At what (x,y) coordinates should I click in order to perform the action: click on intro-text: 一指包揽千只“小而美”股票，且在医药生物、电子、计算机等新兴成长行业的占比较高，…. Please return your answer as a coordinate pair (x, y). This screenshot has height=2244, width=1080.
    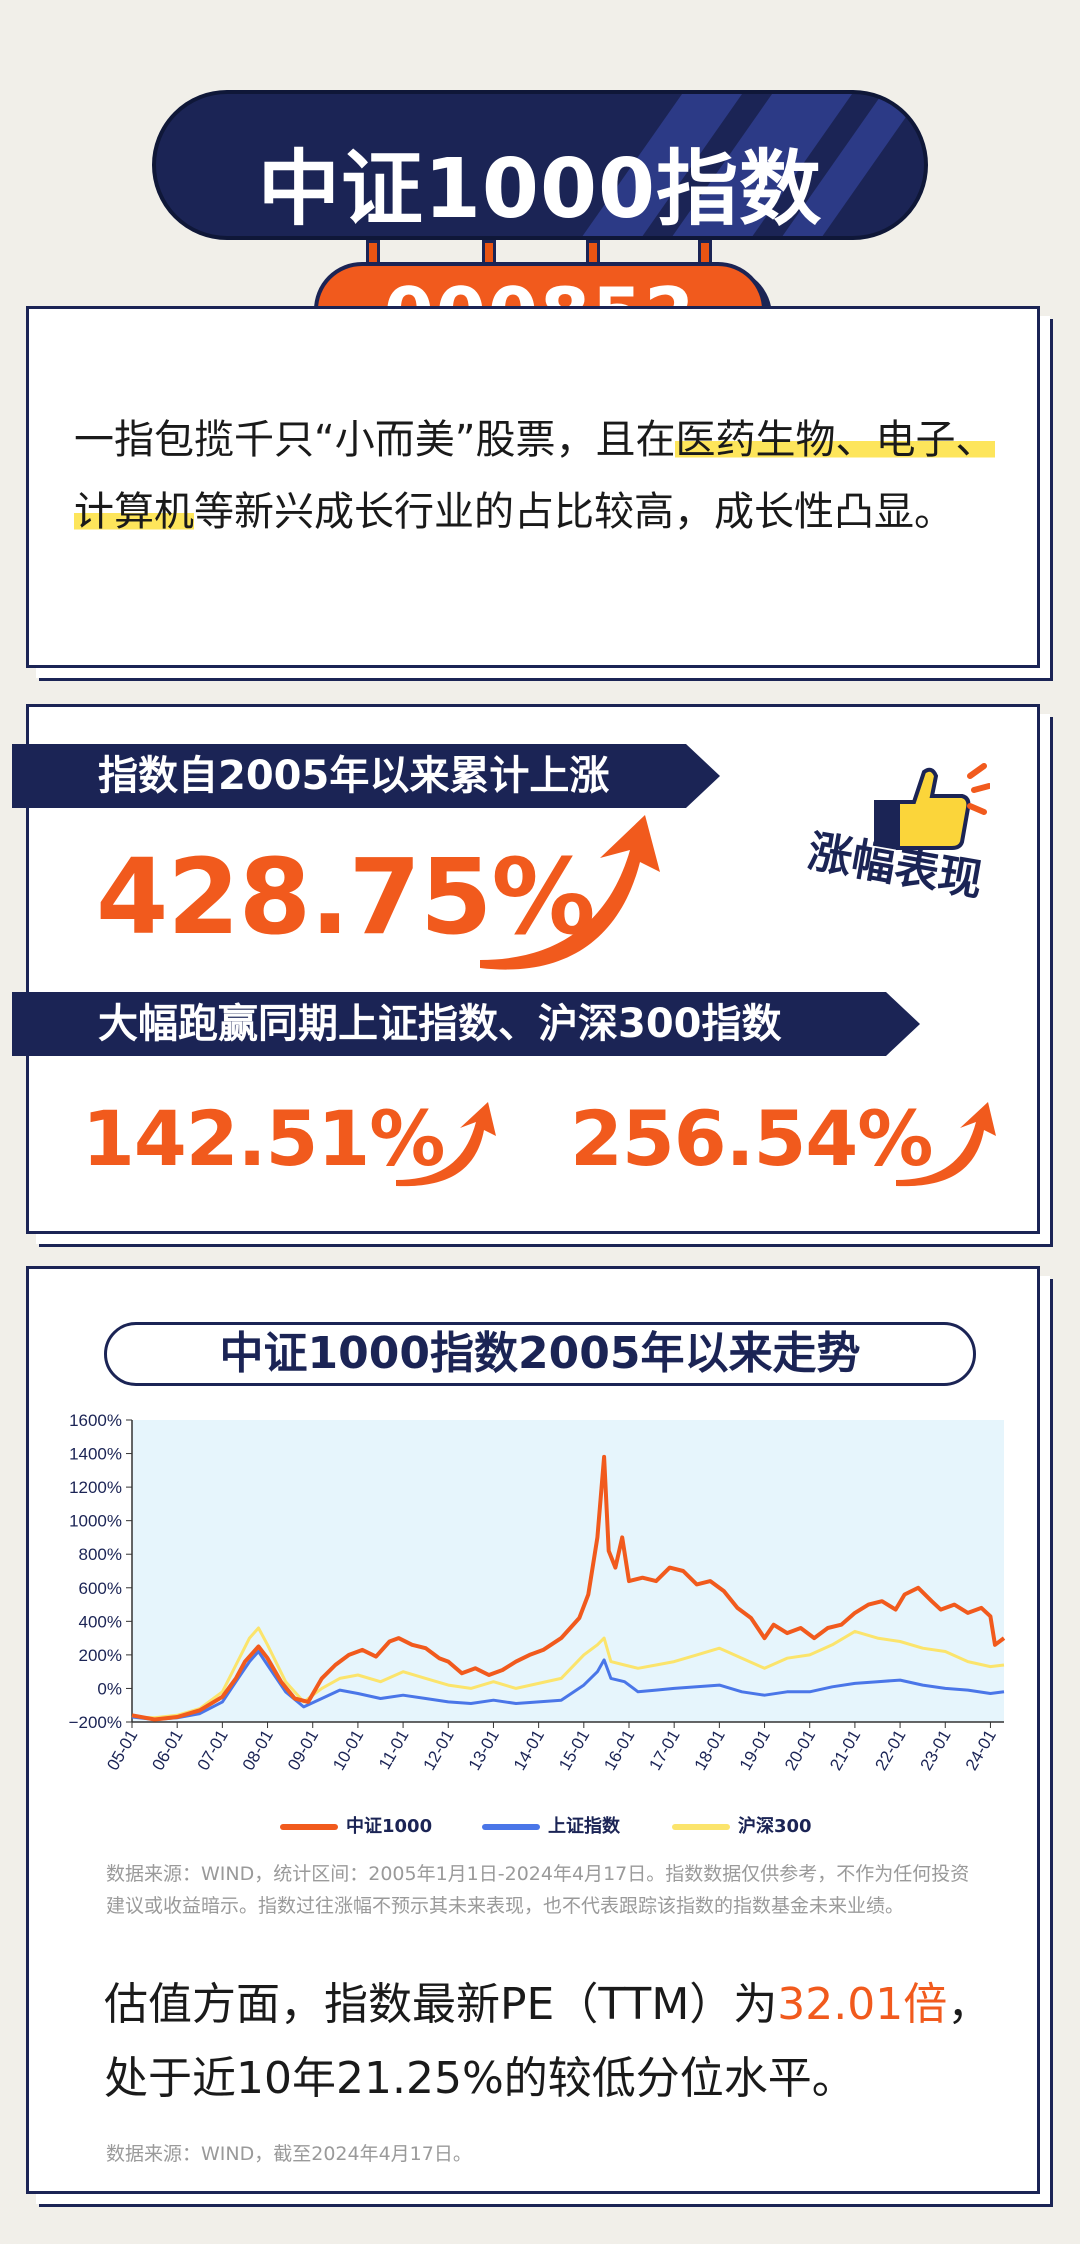
    Looking at the image, I should click on (542, 476).